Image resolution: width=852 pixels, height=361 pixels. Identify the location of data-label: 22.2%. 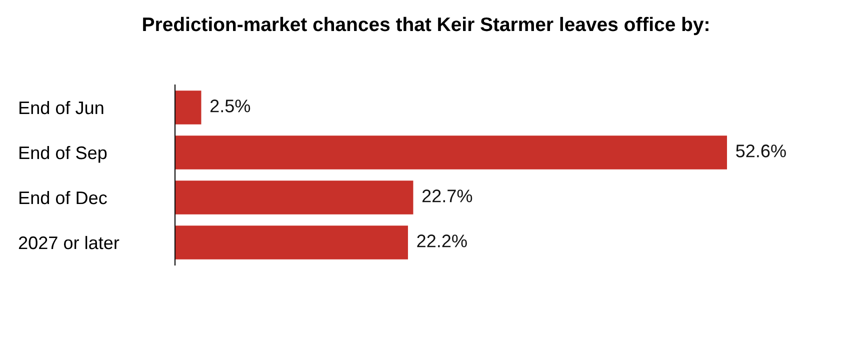
(442, 241).